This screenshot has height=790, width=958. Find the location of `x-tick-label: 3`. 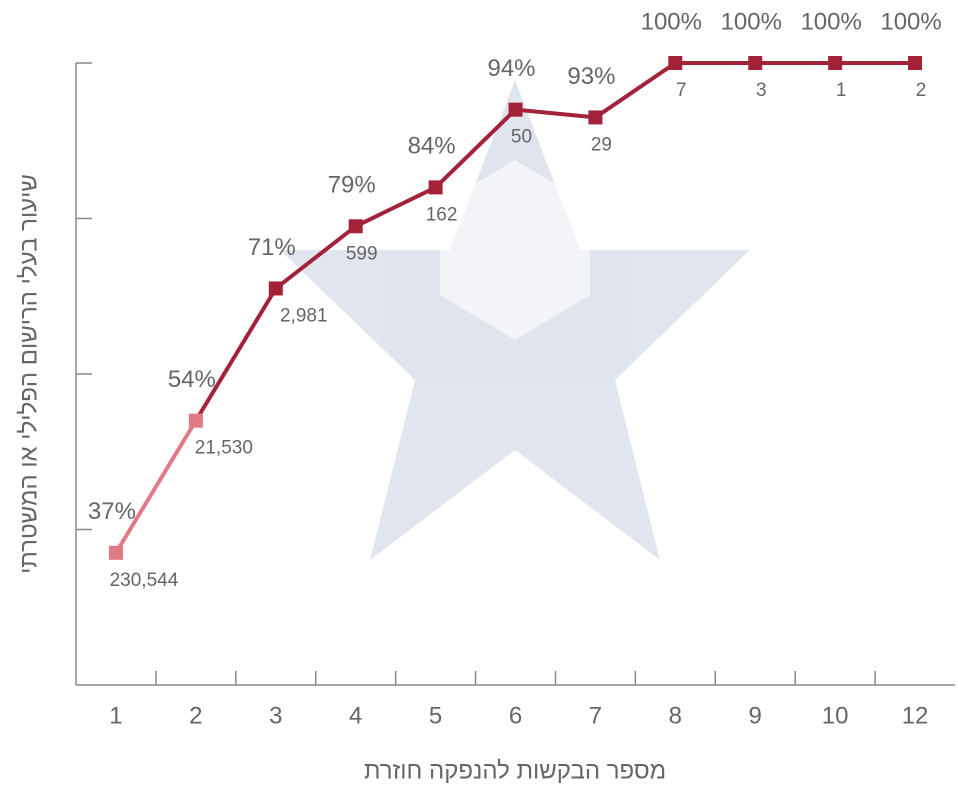

x-tick-label: 3 is located at coordinates (275, 715).